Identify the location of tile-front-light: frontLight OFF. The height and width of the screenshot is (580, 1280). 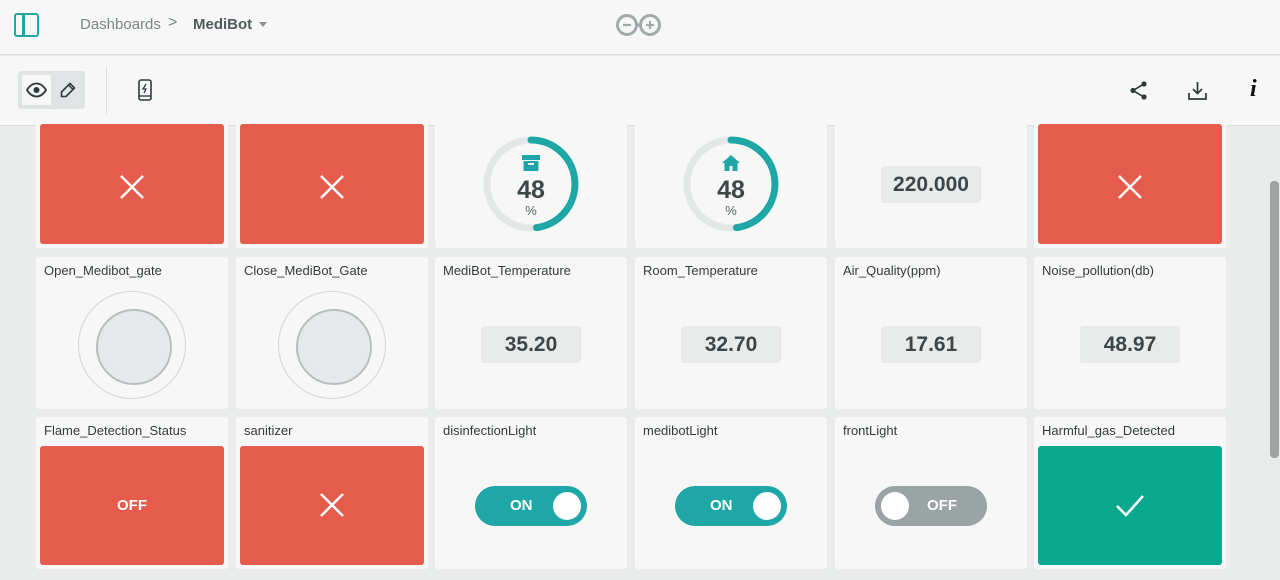
(931, 493).